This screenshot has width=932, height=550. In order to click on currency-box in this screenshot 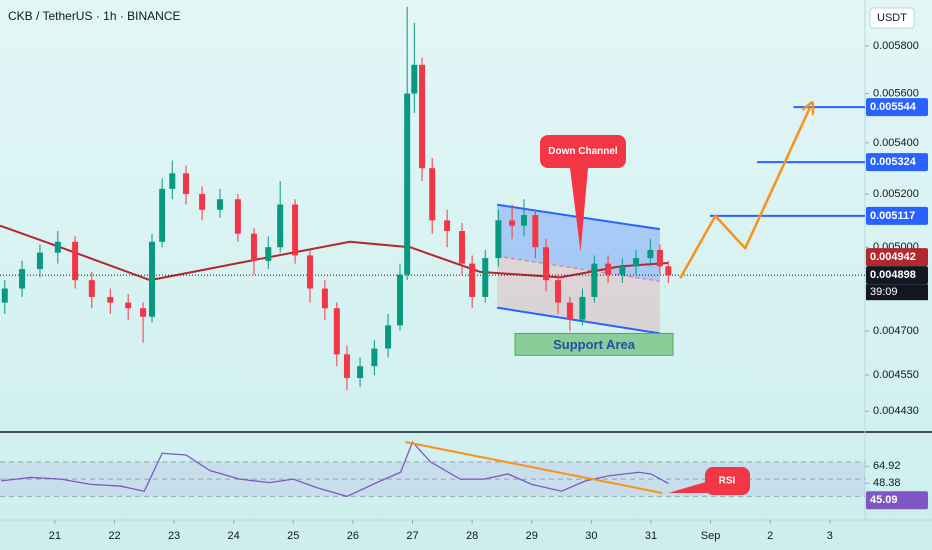, I will do `click(892, 18)`.